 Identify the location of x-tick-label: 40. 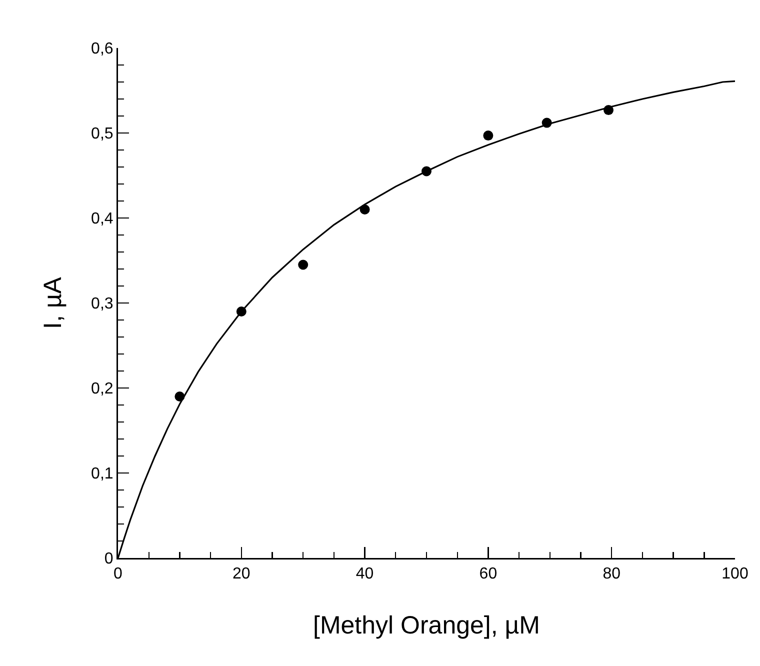
(365, 574).